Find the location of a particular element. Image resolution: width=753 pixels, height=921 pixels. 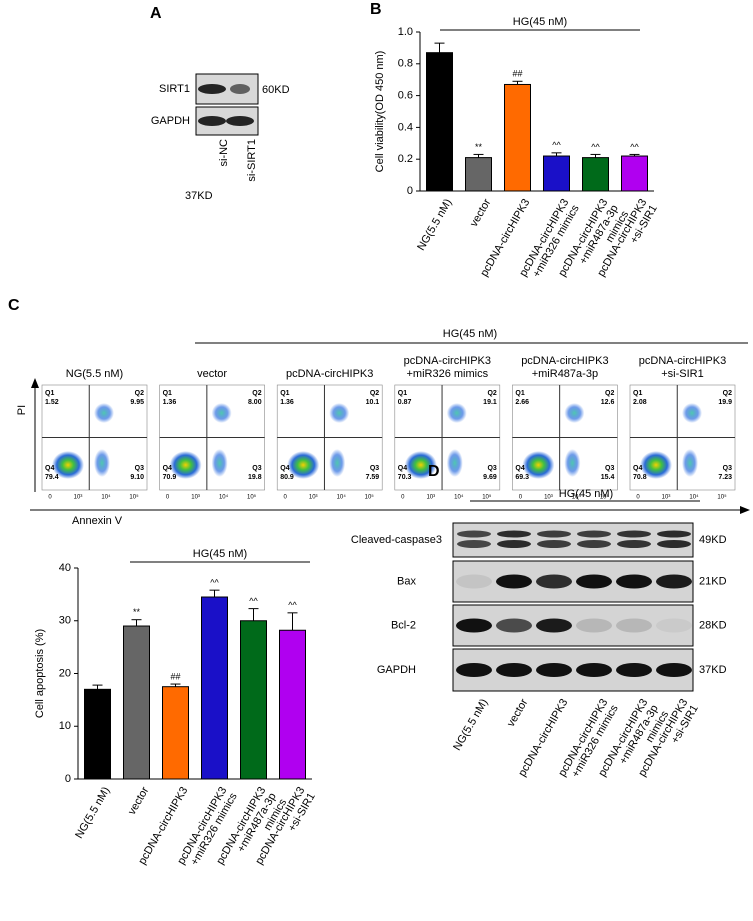

blot-size: 28KD is located at coordinates (713, 625).